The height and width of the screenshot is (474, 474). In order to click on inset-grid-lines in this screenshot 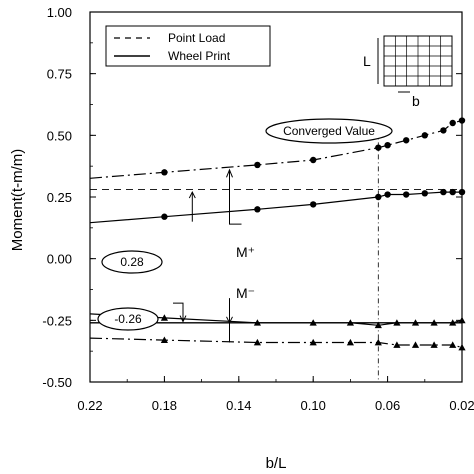, I will do `click(418, 61)`.